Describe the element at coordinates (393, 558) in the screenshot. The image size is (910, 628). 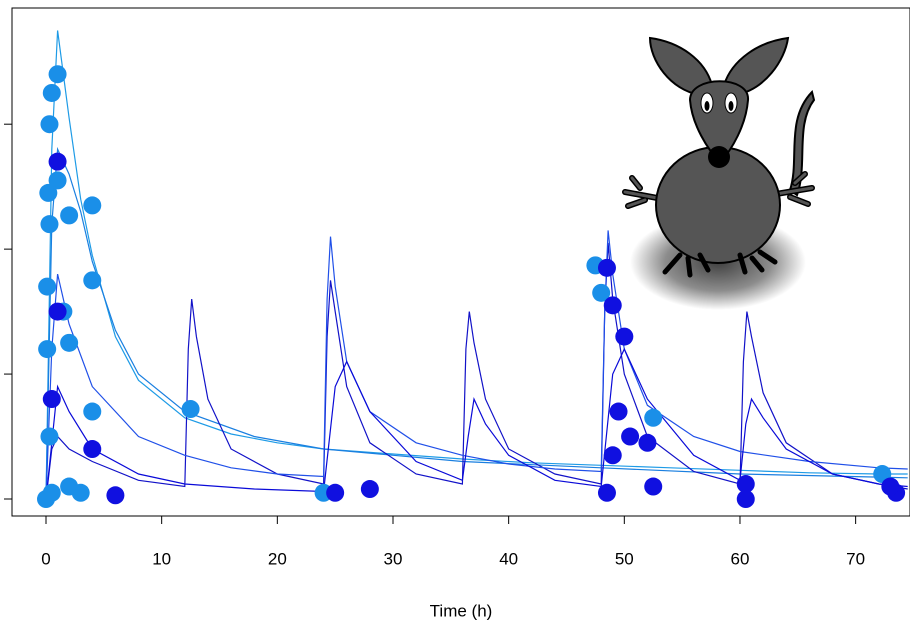
I see `x-tick-label: 30` at that location.